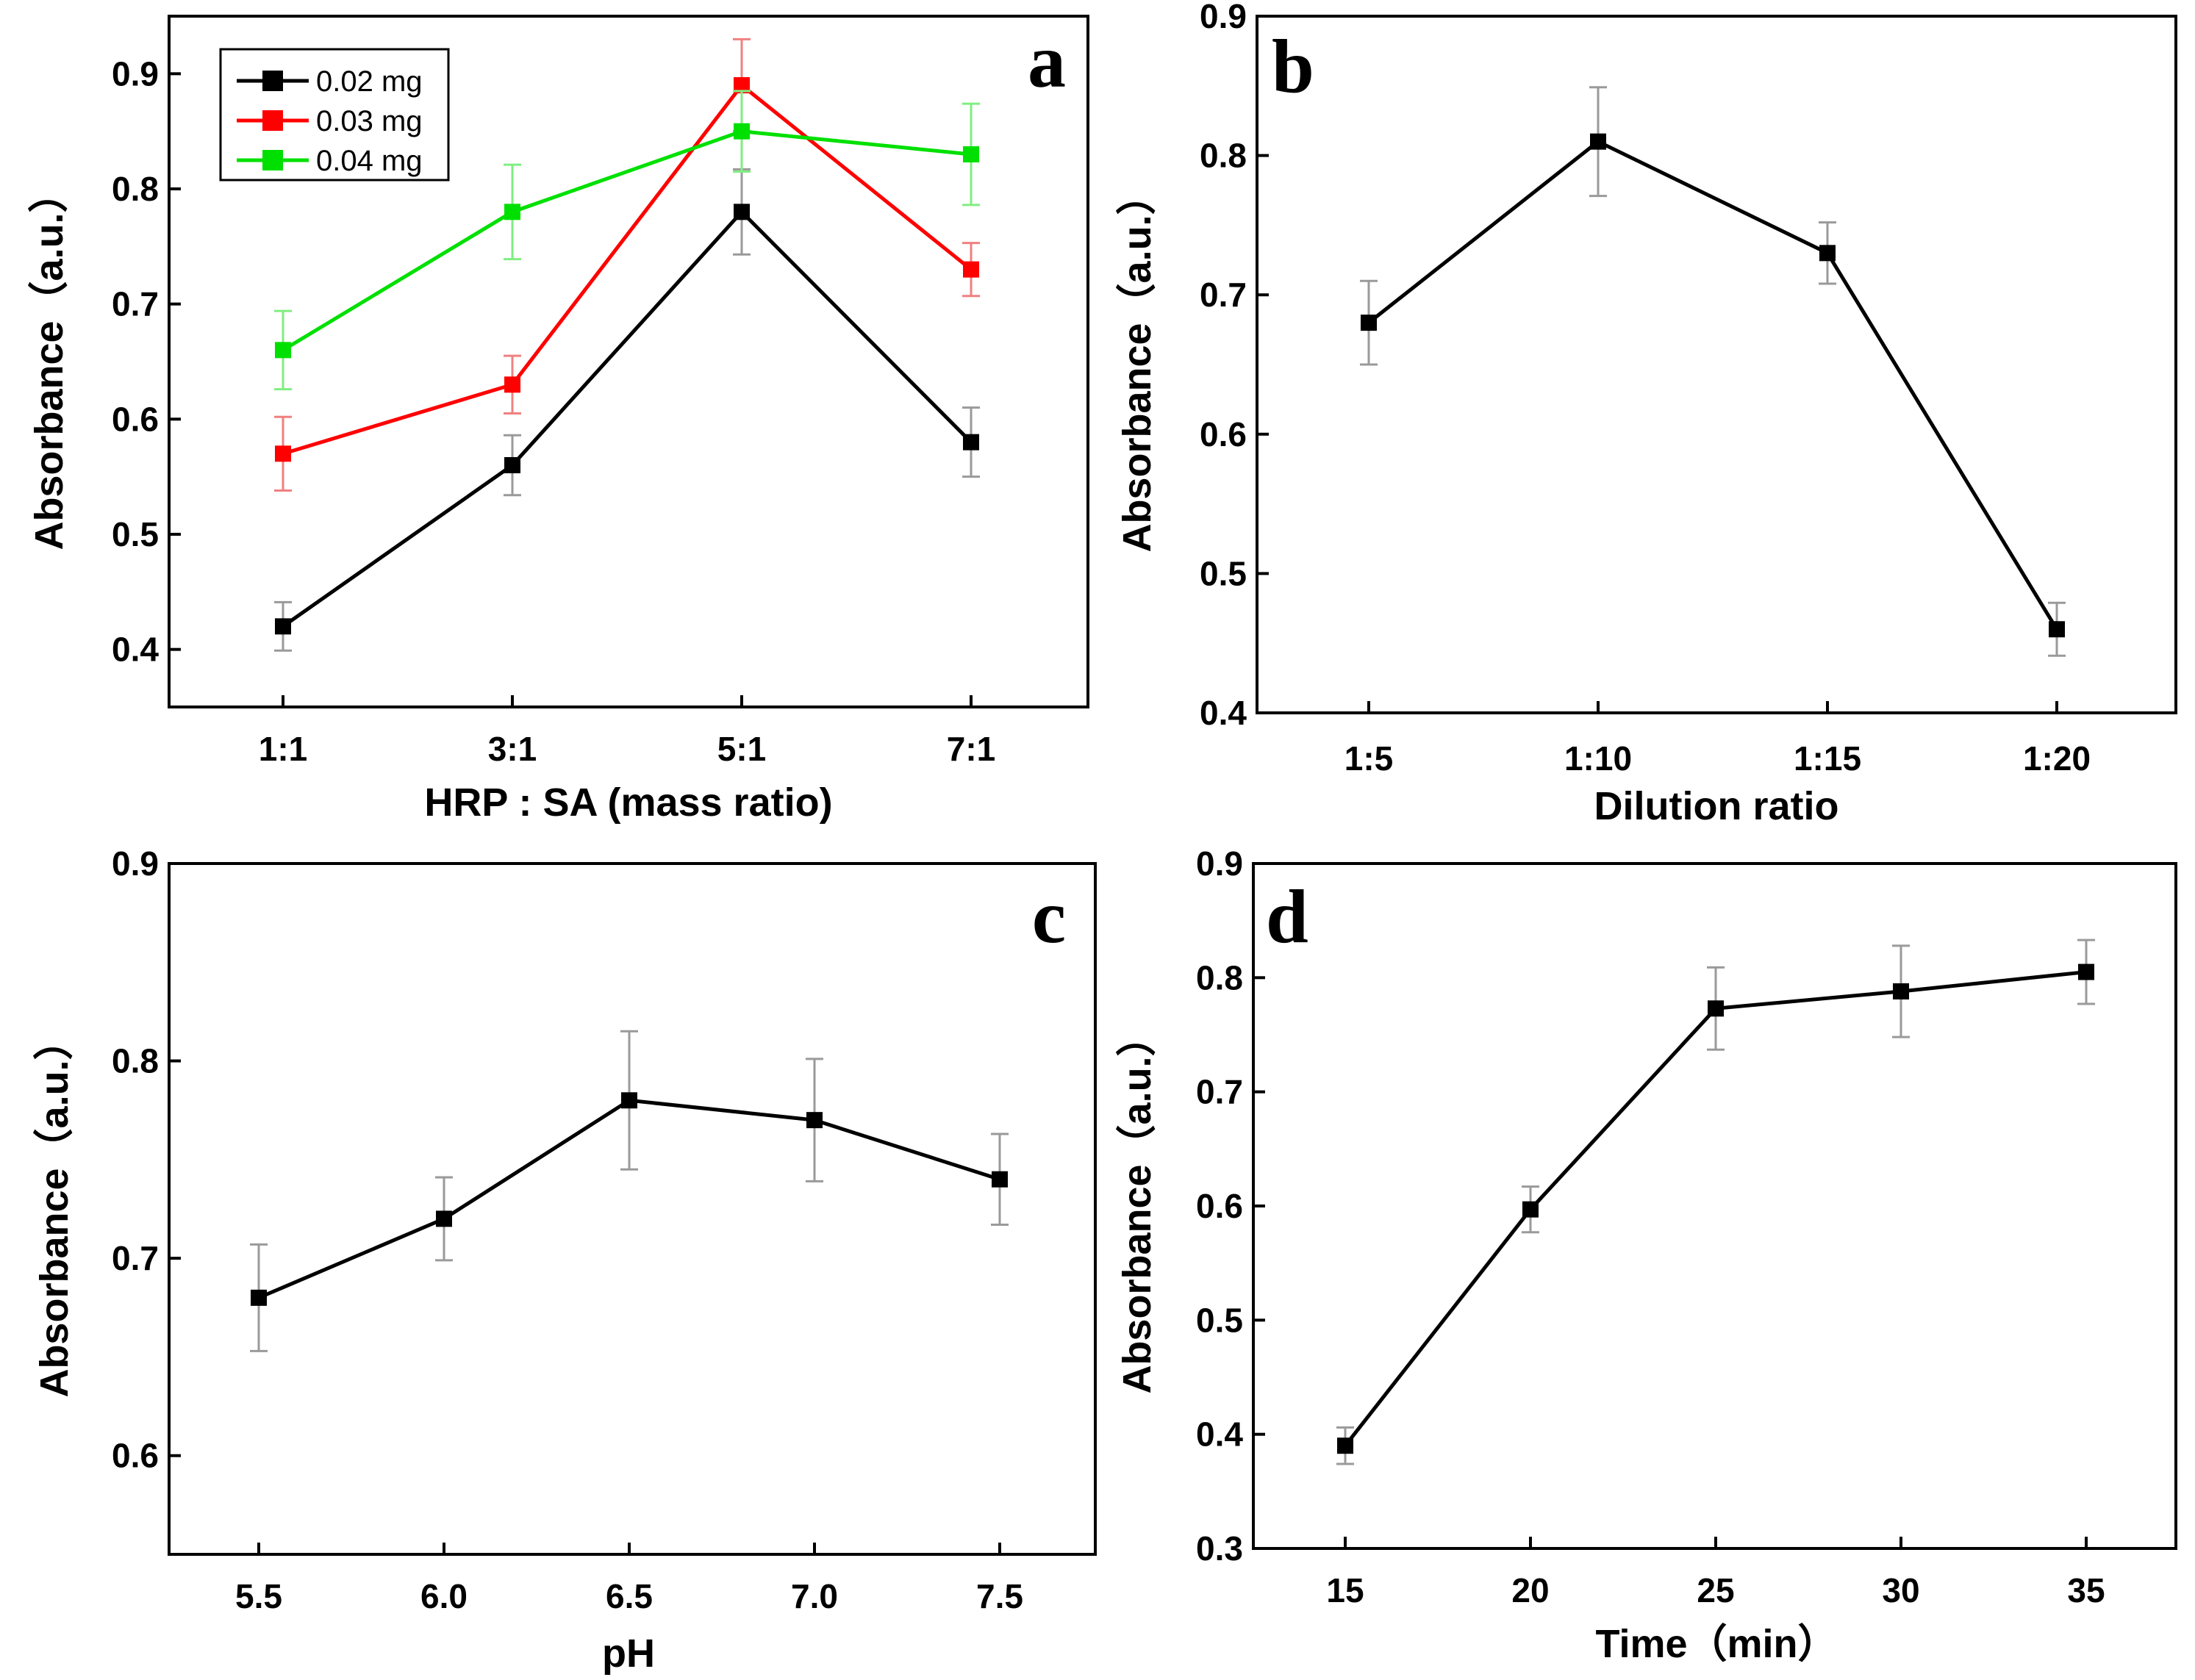 Image resolution: width=2195 pixels, height=1680 pixels. I want to click on legend-label-0-02mg: 0.02 mg, so click(369, 81).